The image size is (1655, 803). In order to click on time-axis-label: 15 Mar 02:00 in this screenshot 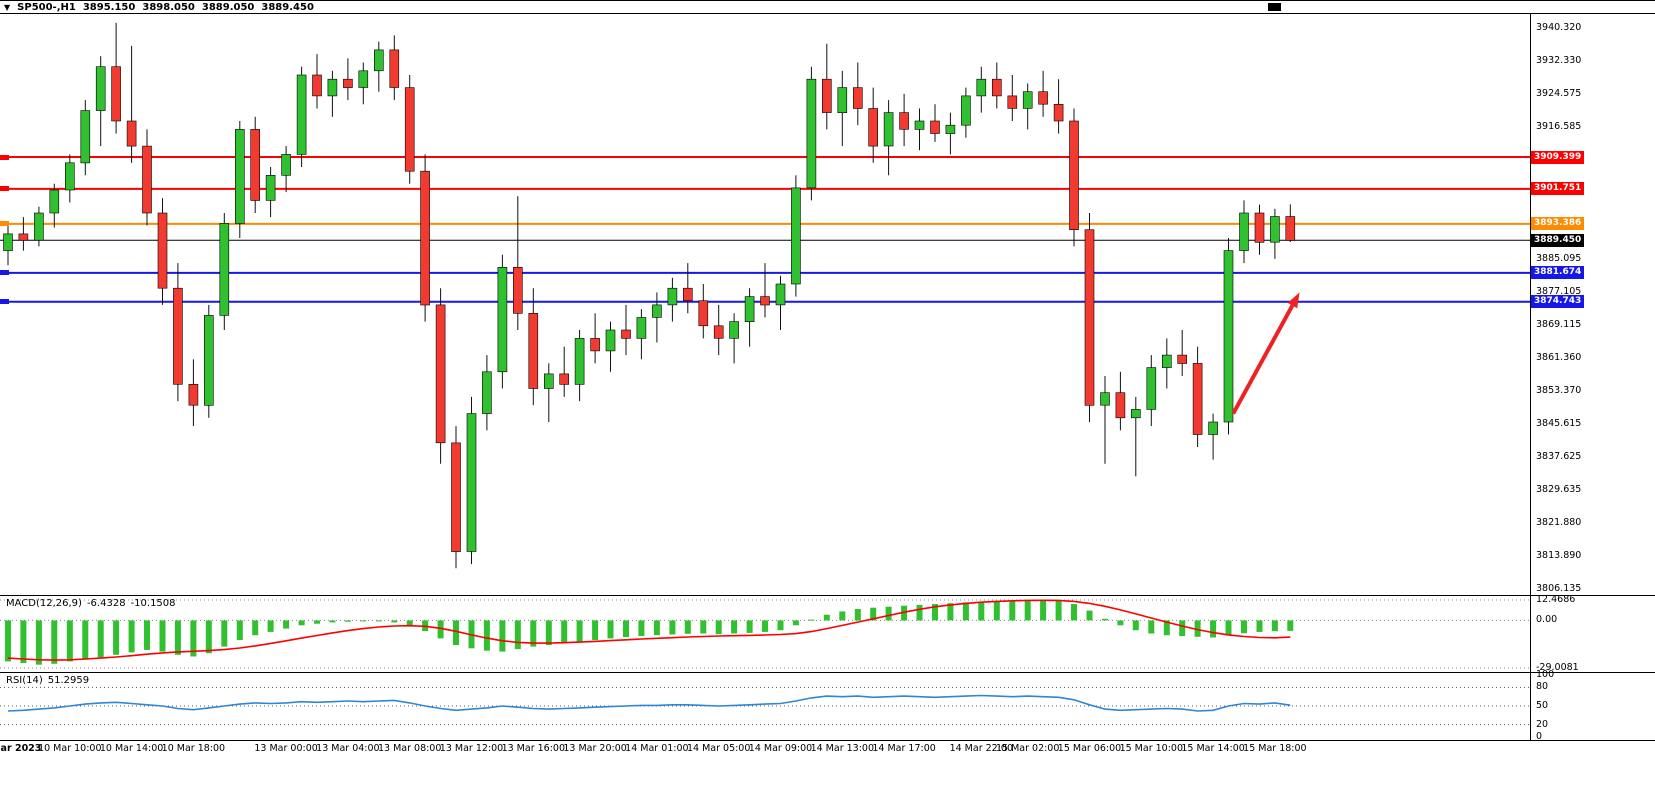, I will do `click(1027, 748)`.